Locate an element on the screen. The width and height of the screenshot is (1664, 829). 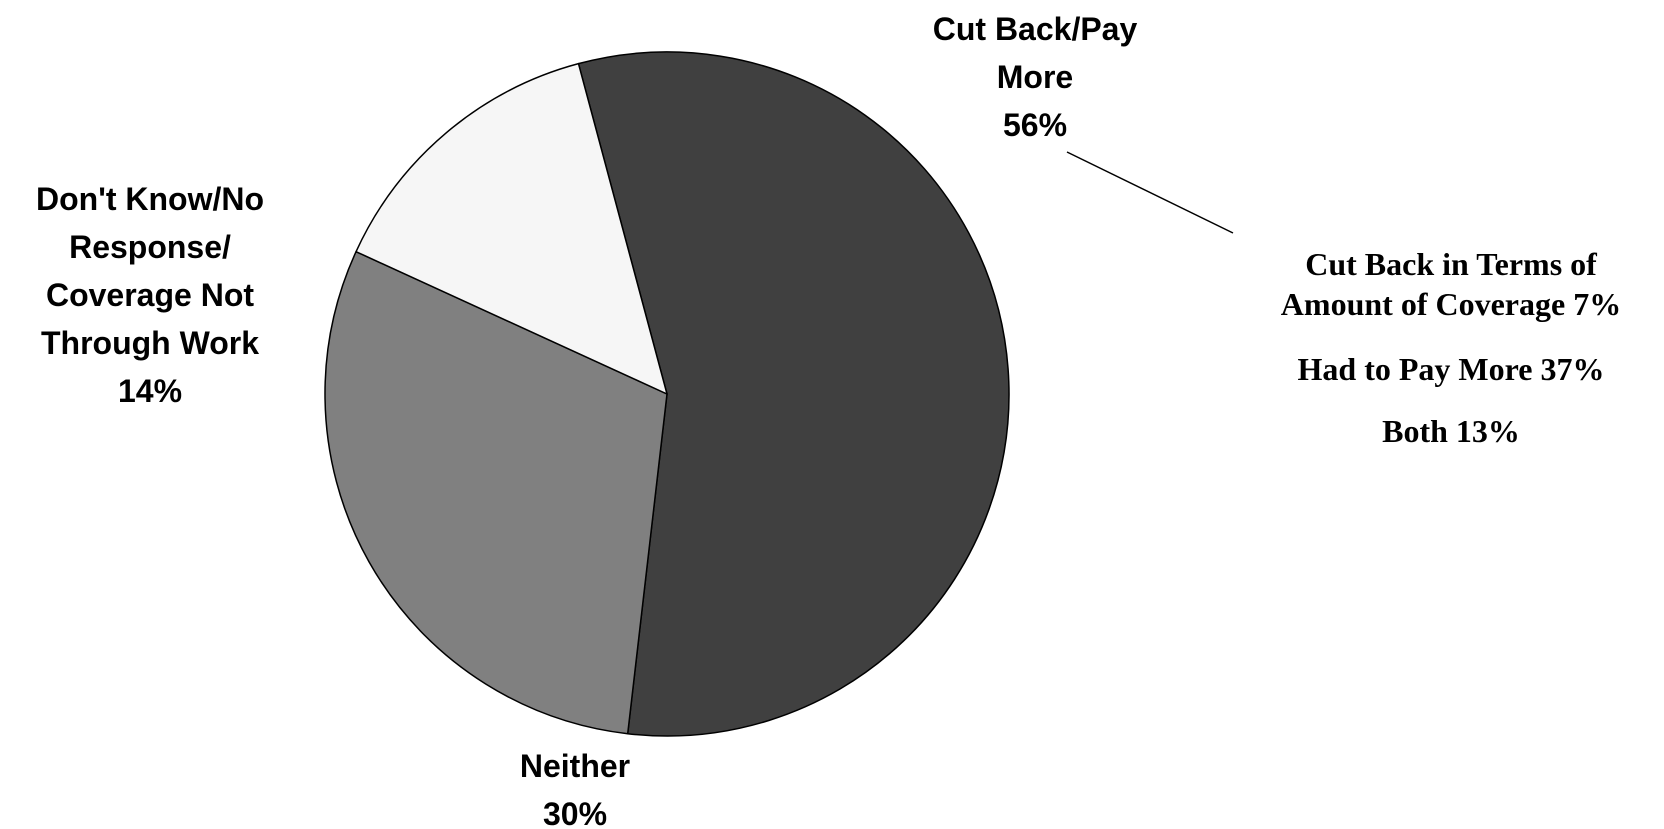
breakdown-had-to-pay-more: Had to Pay More 37% is located at coordinates (1451, 369).